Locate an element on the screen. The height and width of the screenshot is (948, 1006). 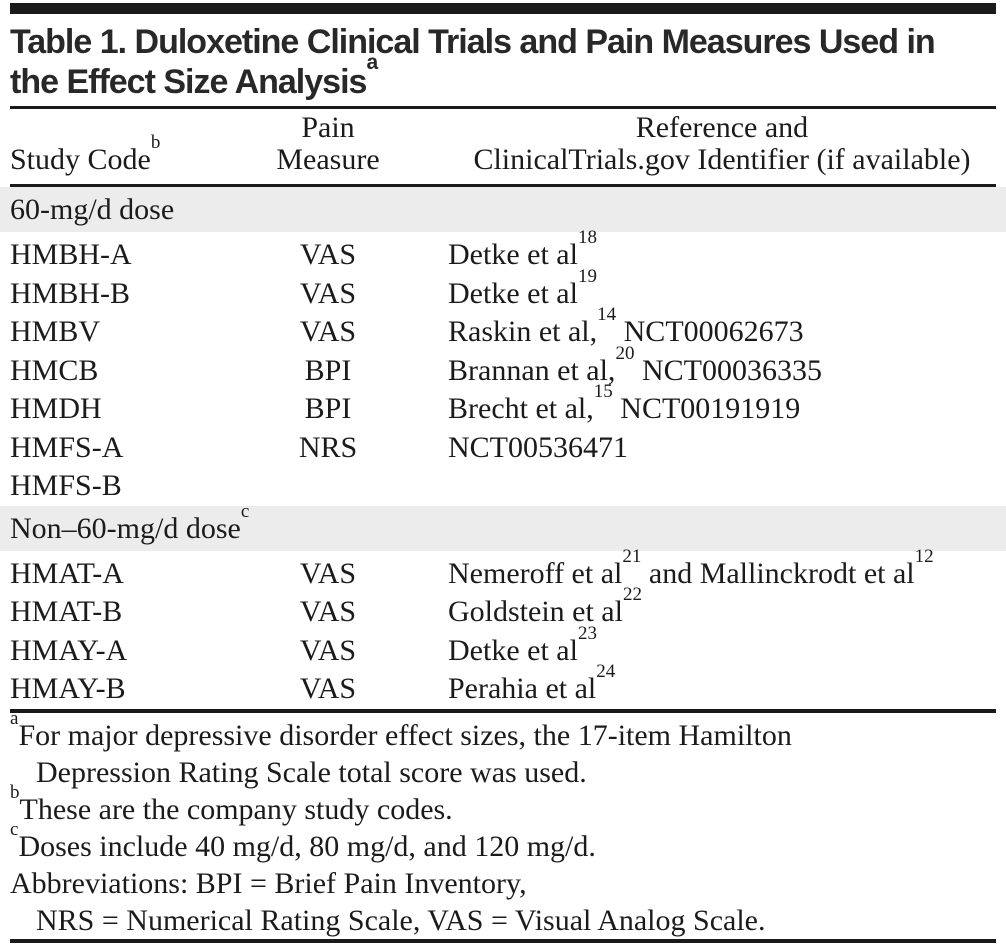
table-row: HMDH BPI Brecht et al,15 NCT00191919 is located at coordinates (503, 405).